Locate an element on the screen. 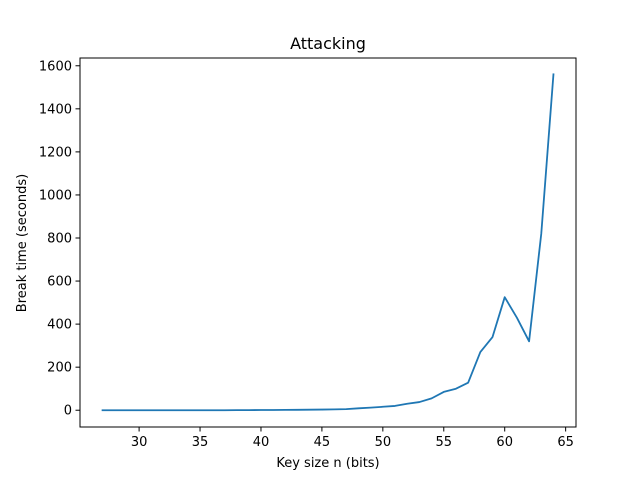  x-tick-label: 60 is located at coordinates (504, 442).